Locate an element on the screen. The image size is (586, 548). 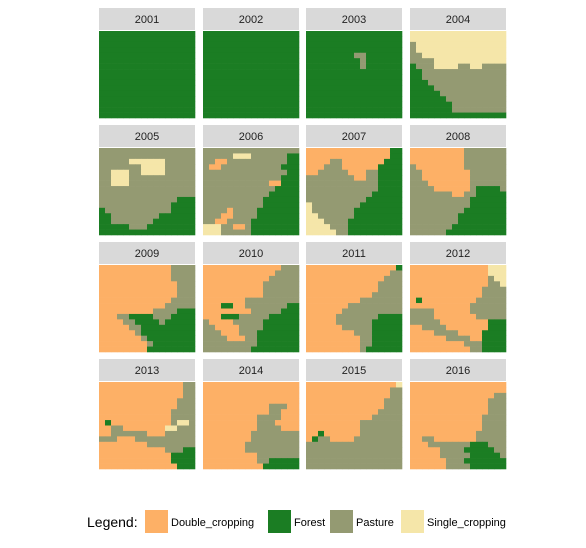
legend-label-pasture: Pasture is located at coordinates (375, 523).